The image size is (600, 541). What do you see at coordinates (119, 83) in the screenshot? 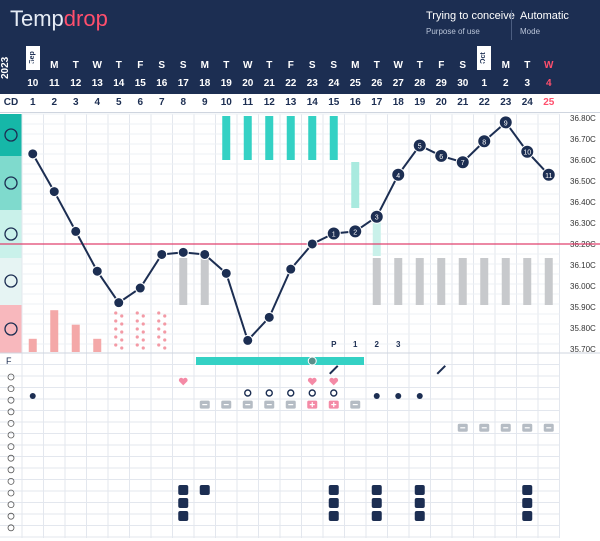
I see `date-number: 14` at bounding box center [119, 83].